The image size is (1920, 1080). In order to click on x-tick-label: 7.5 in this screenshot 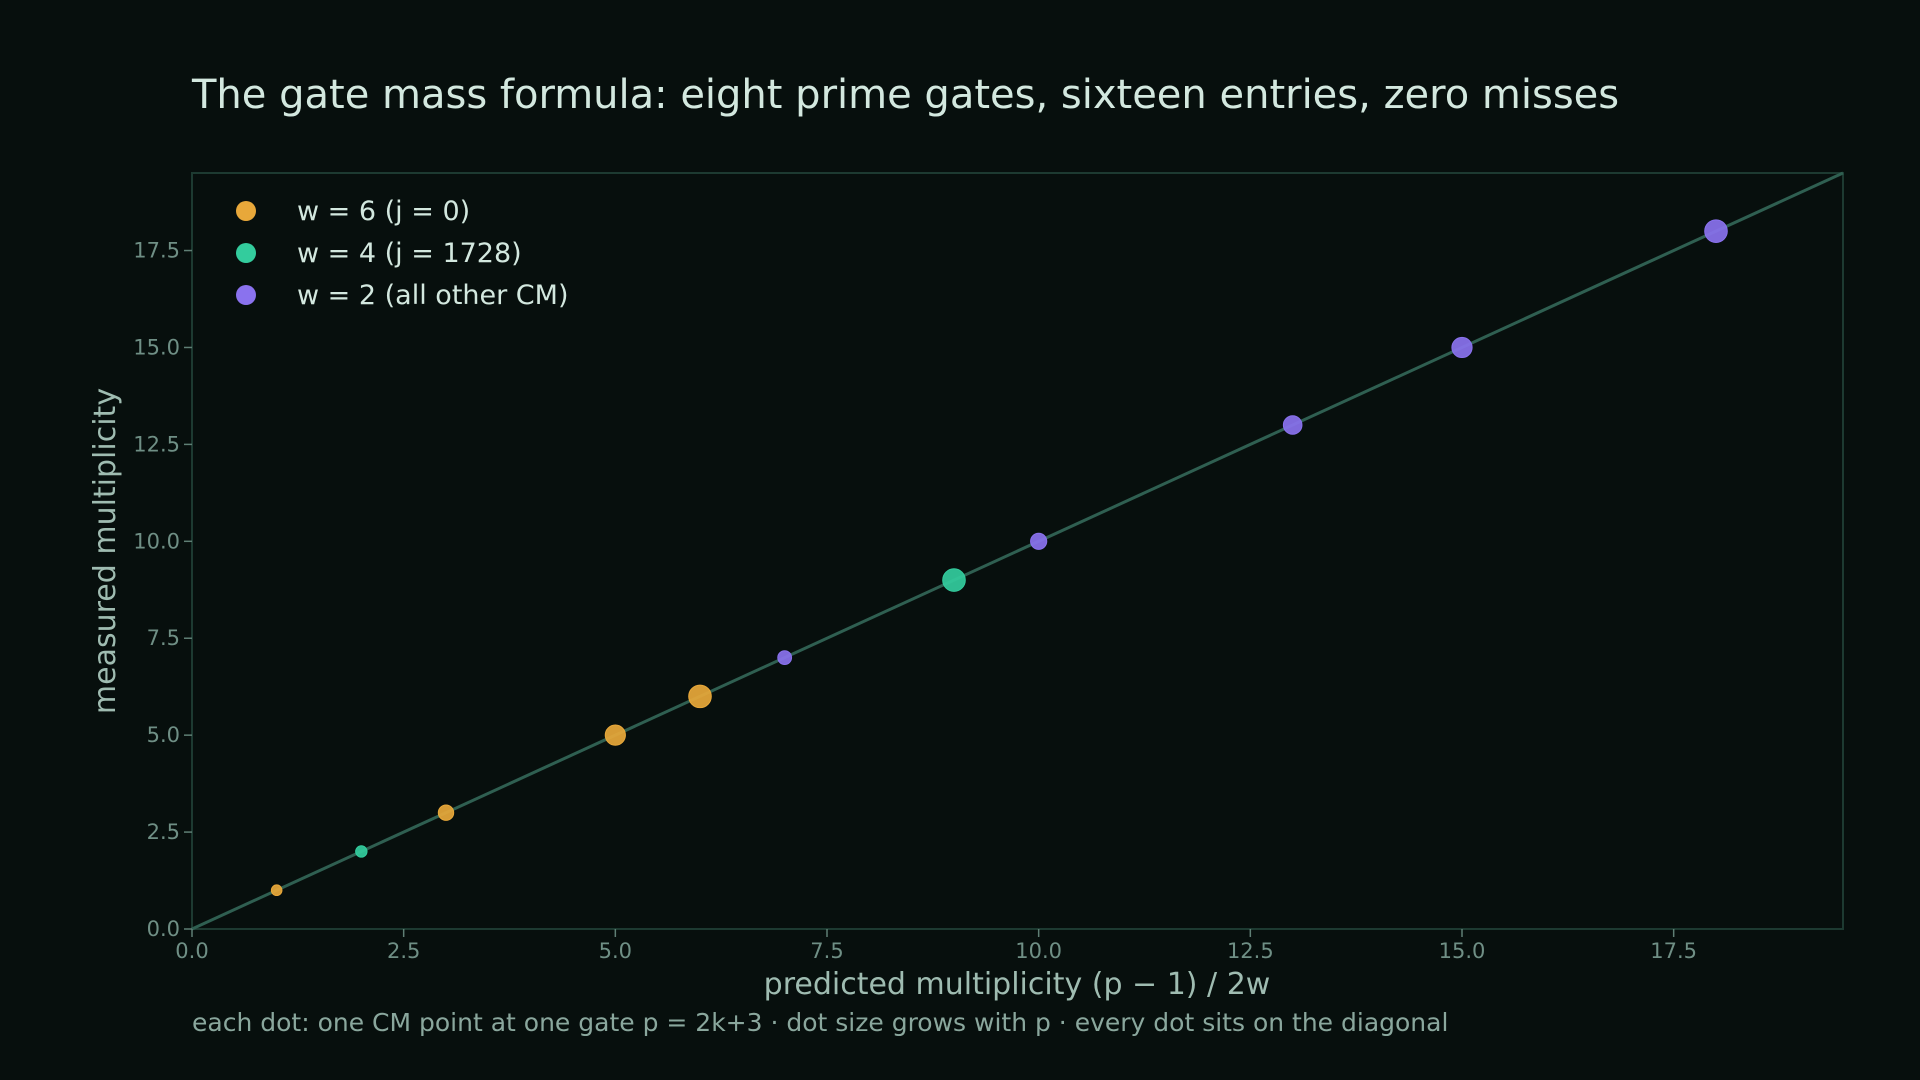, I will do `click(826, 951)`.